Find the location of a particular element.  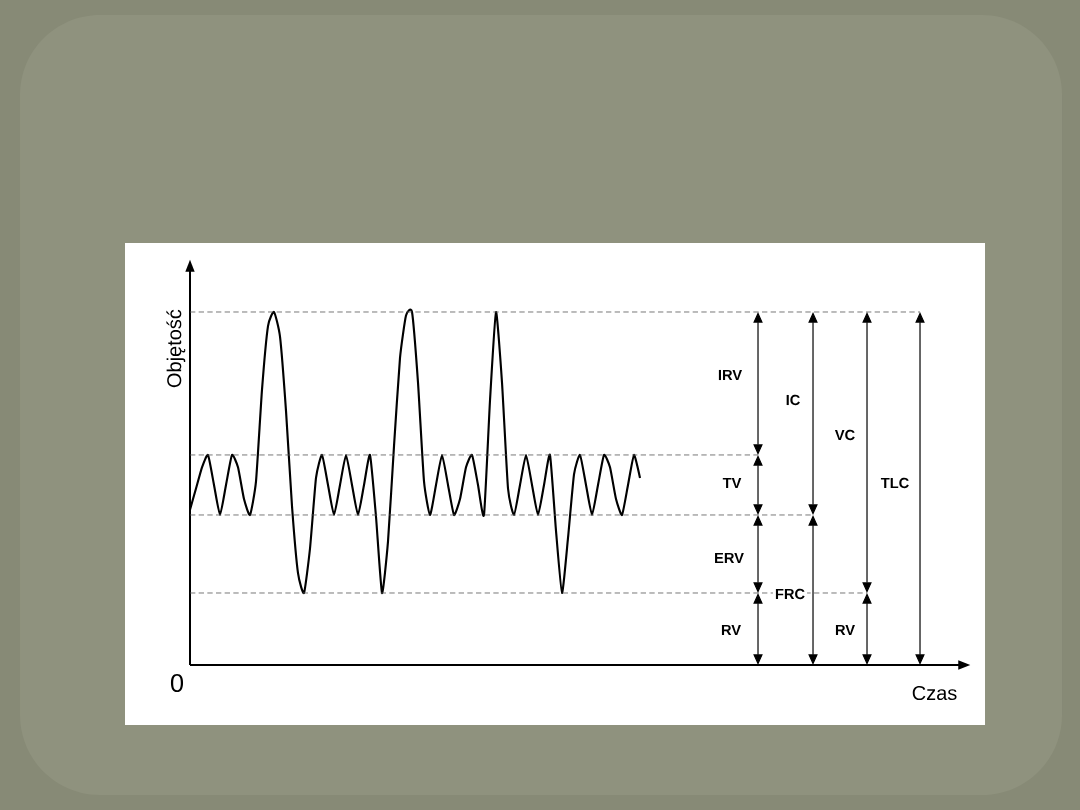

text: VC is located at coordinates (844, 435).